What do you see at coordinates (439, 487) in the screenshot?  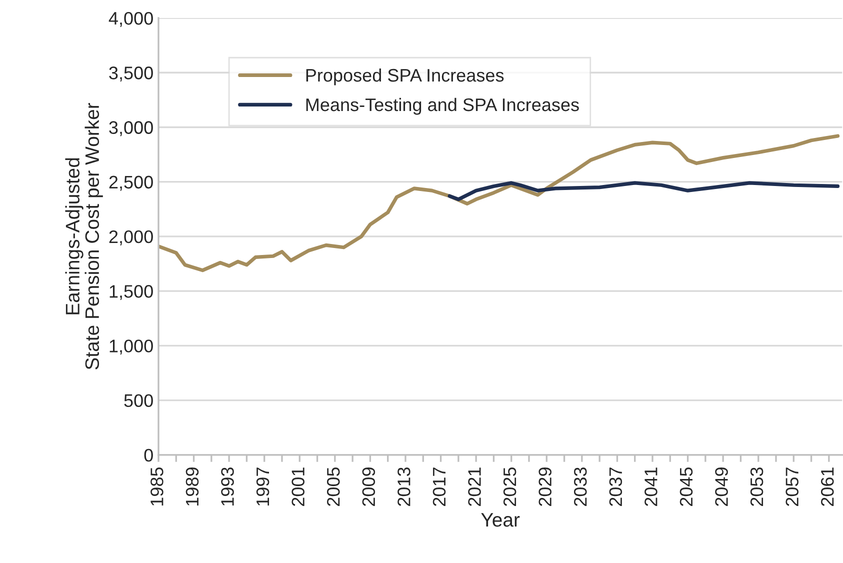 I see `x-tick-label: 2017` at bounding box center [439, 487].